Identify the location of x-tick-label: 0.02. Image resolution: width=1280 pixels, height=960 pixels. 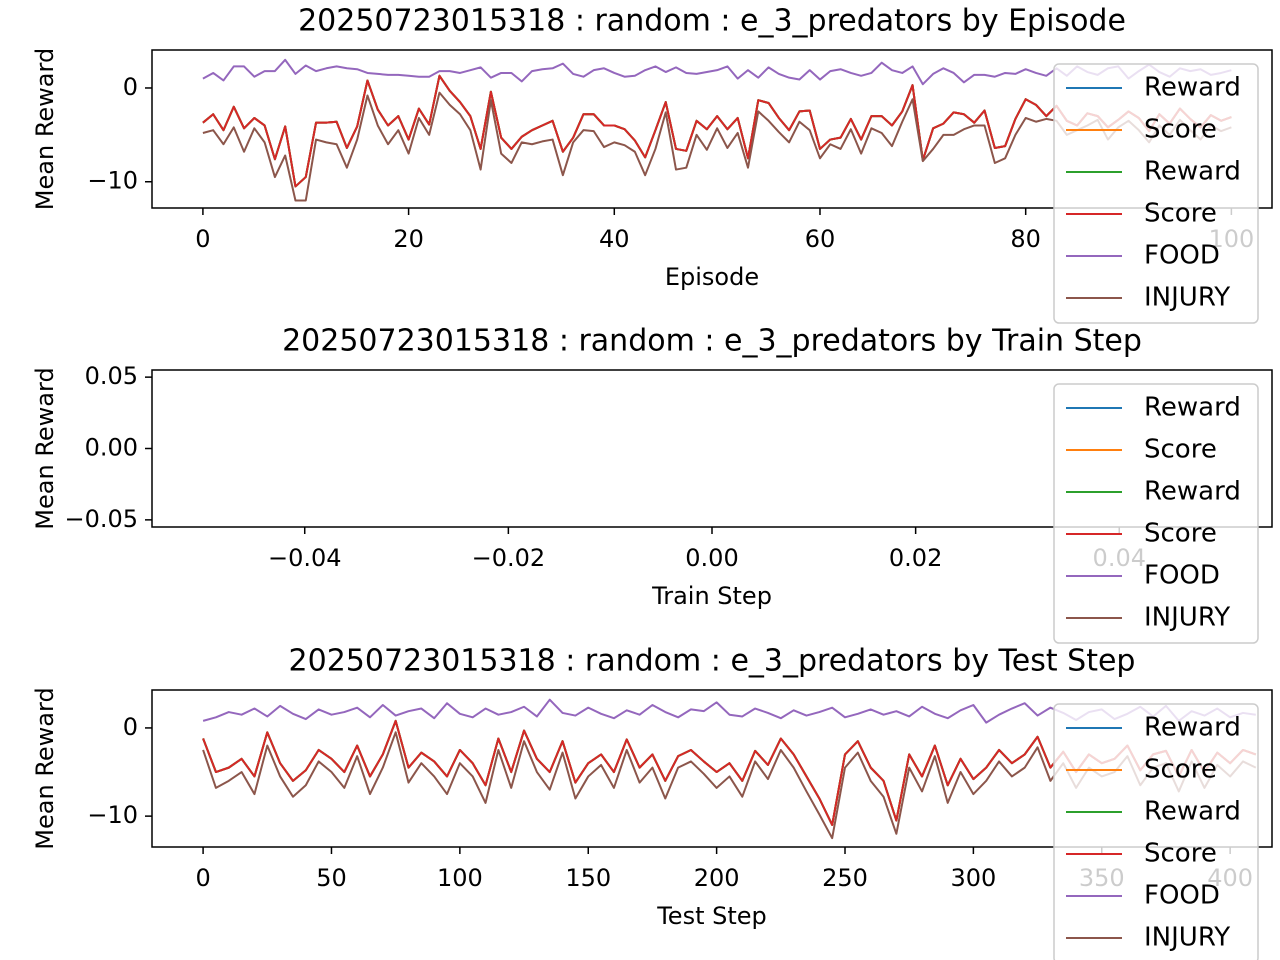
(915, 558).